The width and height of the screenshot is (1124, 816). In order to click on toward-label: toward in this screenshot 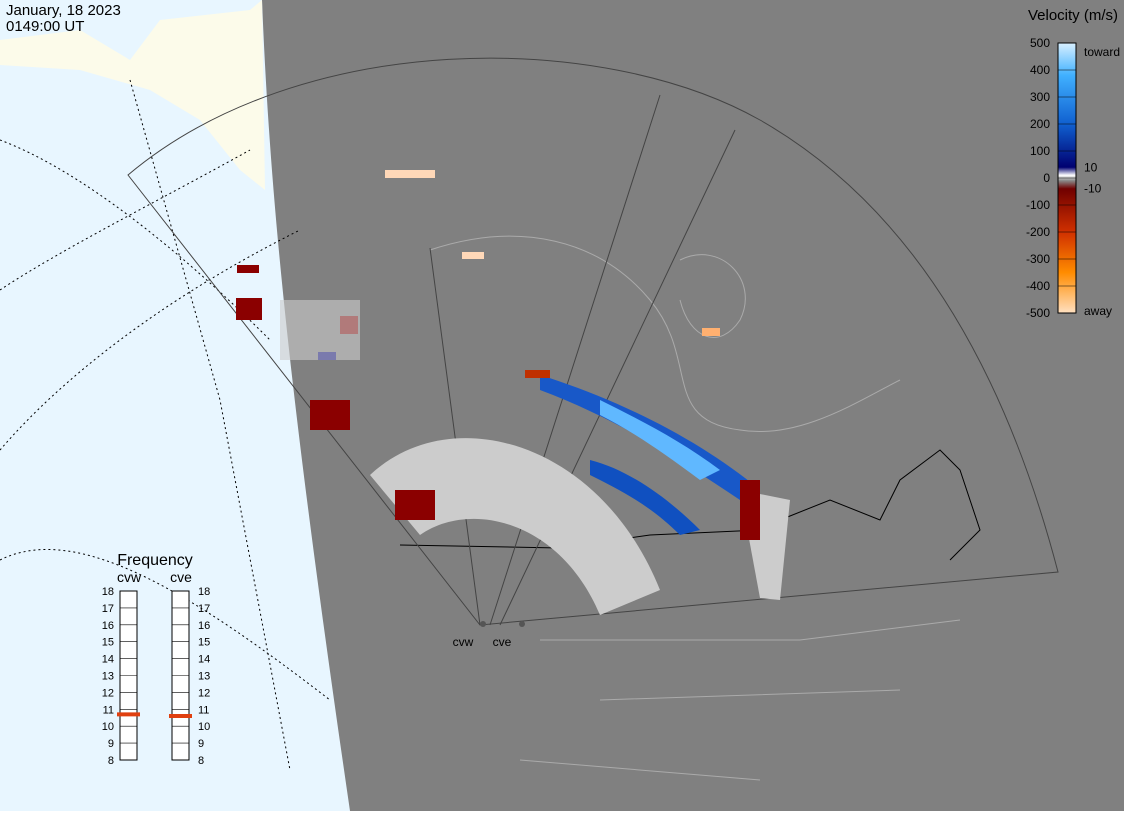, I will do `click(1102, 52)`.